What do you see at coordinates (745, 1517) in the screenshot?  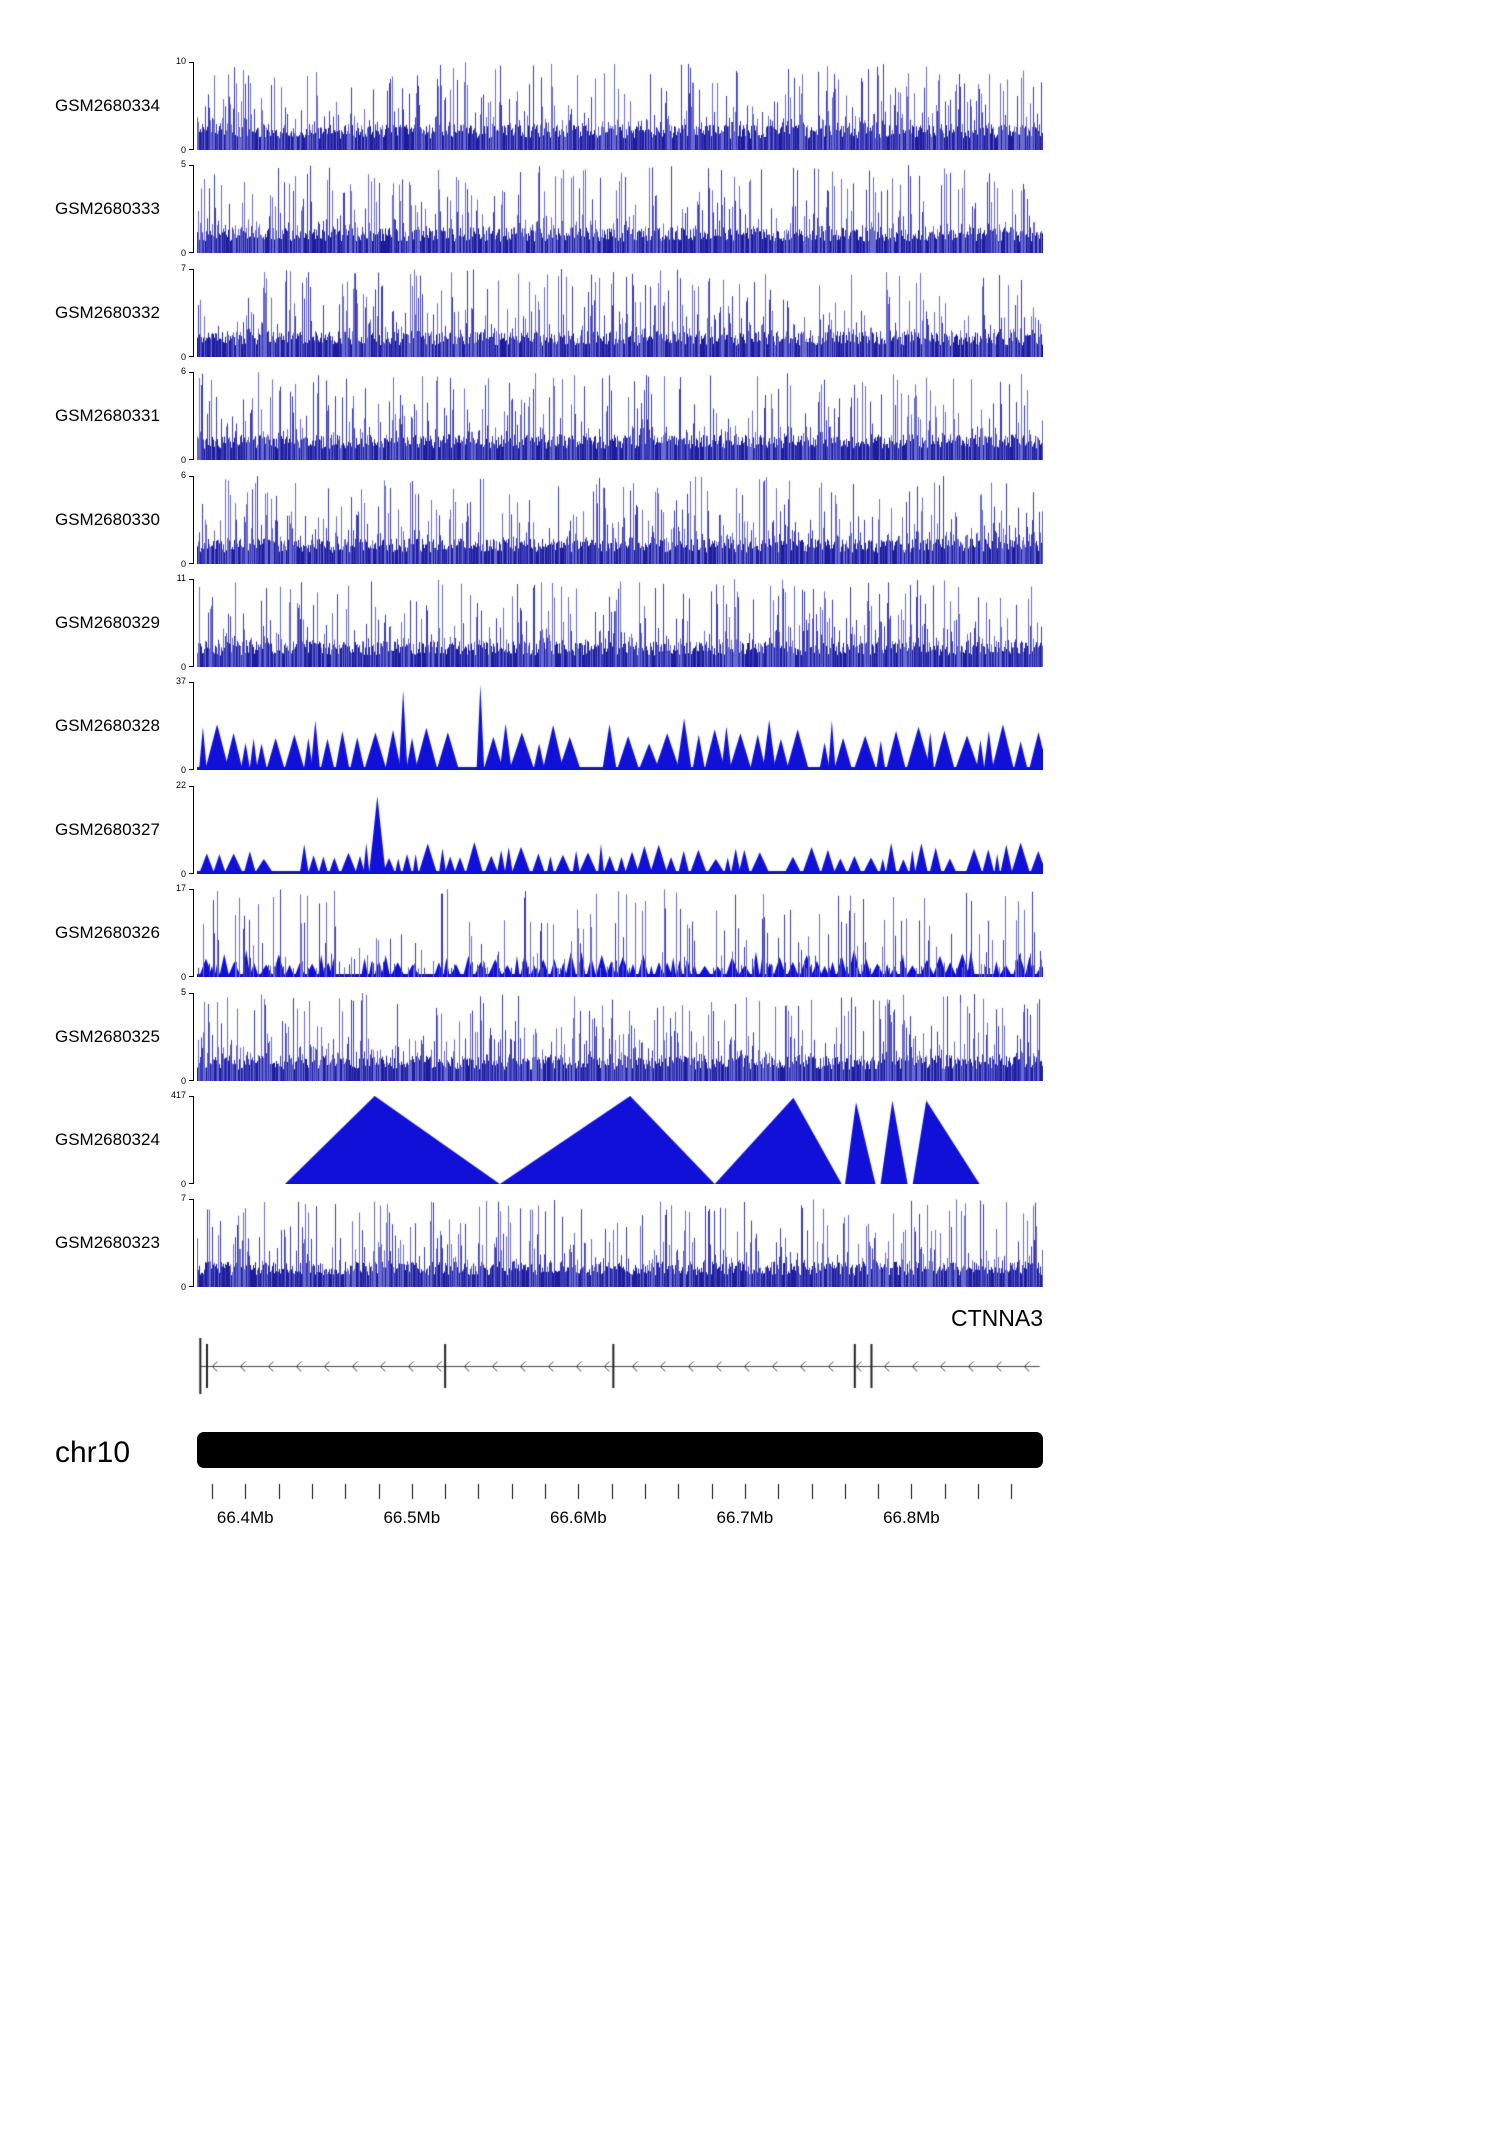 I see `axis-tick-label: 66.7Mb` at bounding box center [745, 1517].